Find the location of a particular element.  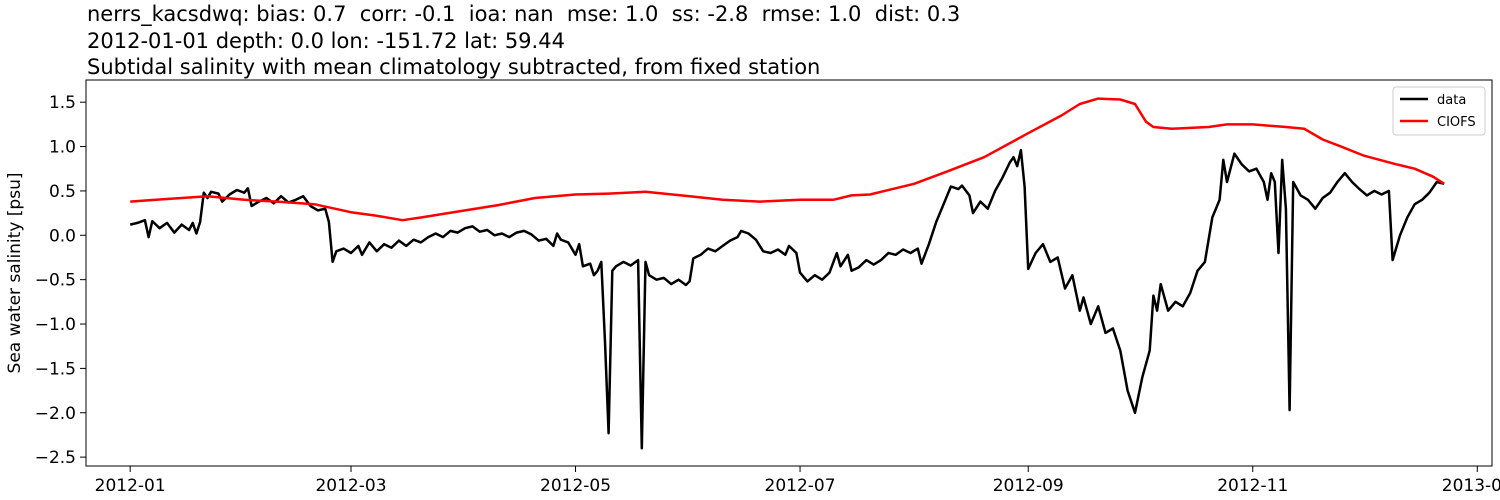

y-tick-label: −1.0 is located at coordinates (55, 325).